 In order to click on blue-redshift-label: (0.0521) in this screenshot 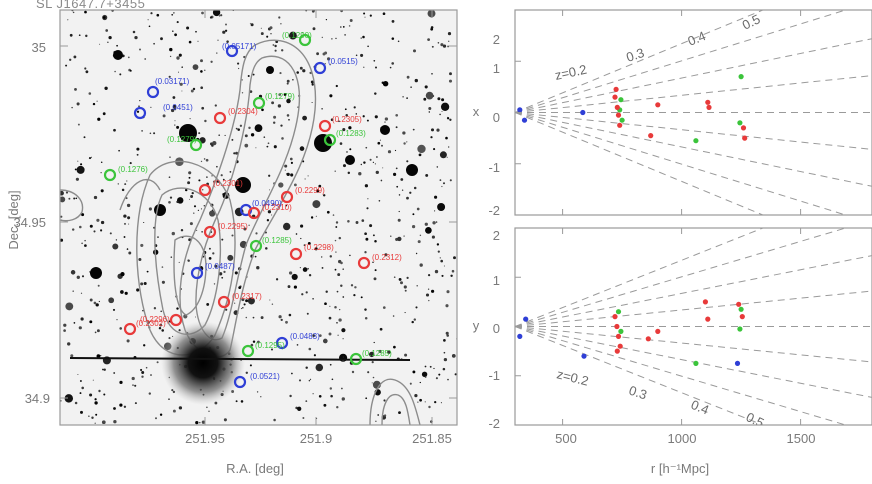, I will do `click(265, 376)`.